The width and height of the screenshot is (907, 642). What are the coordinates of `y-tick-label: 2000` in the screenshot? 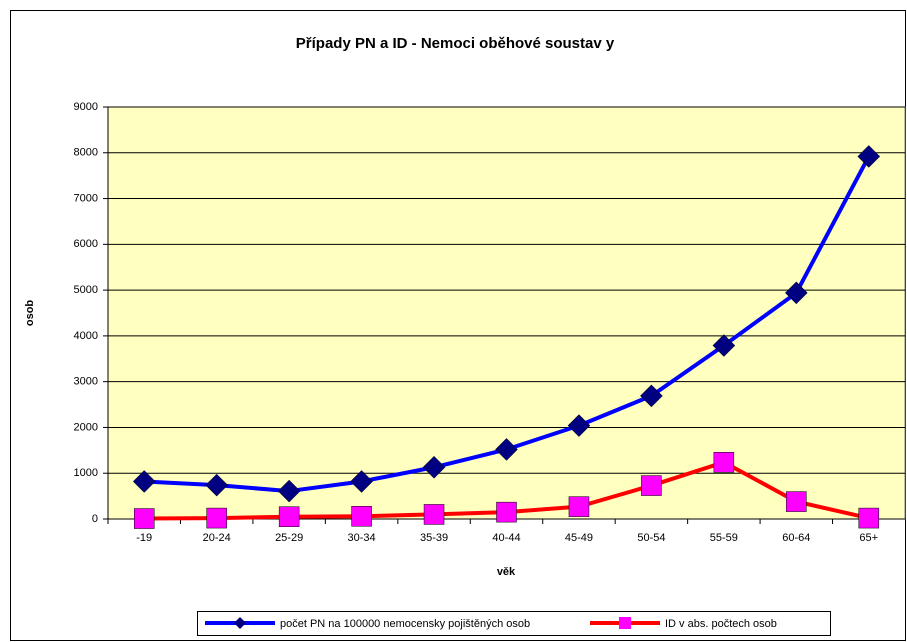 It's located at (86, 427).